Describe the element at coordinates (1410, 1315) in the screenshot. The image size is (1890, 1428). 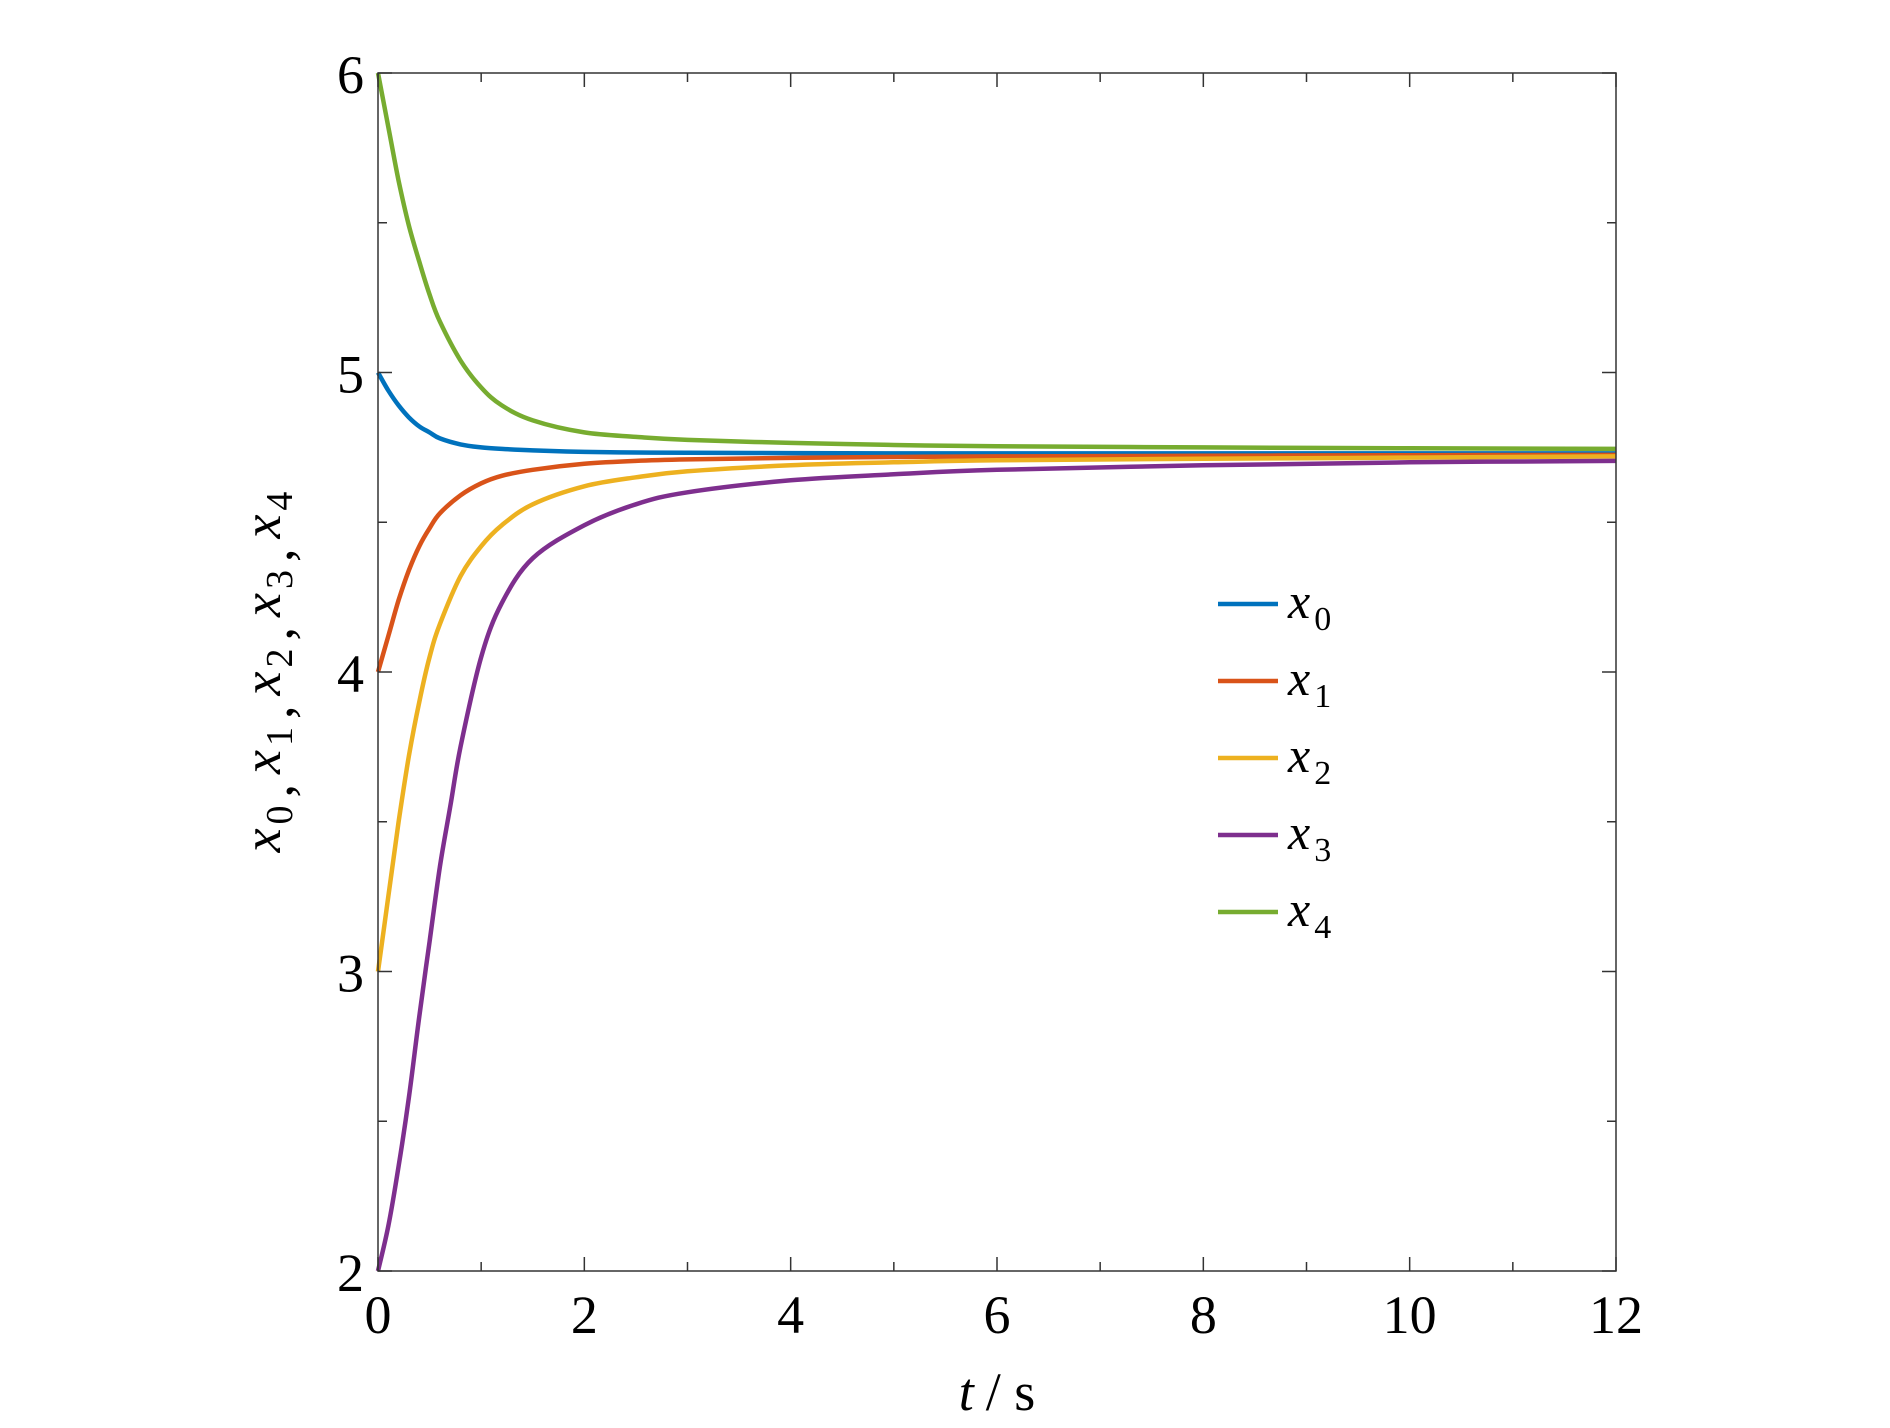
I see `x-tick-label: 10` at that location.